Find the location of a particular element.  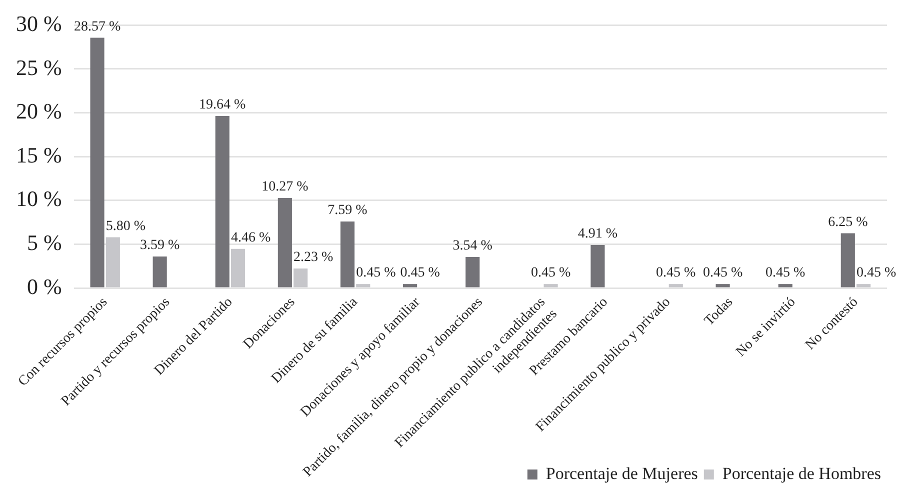

y-tick-label: 5 % is located at coordinates (44, 242).